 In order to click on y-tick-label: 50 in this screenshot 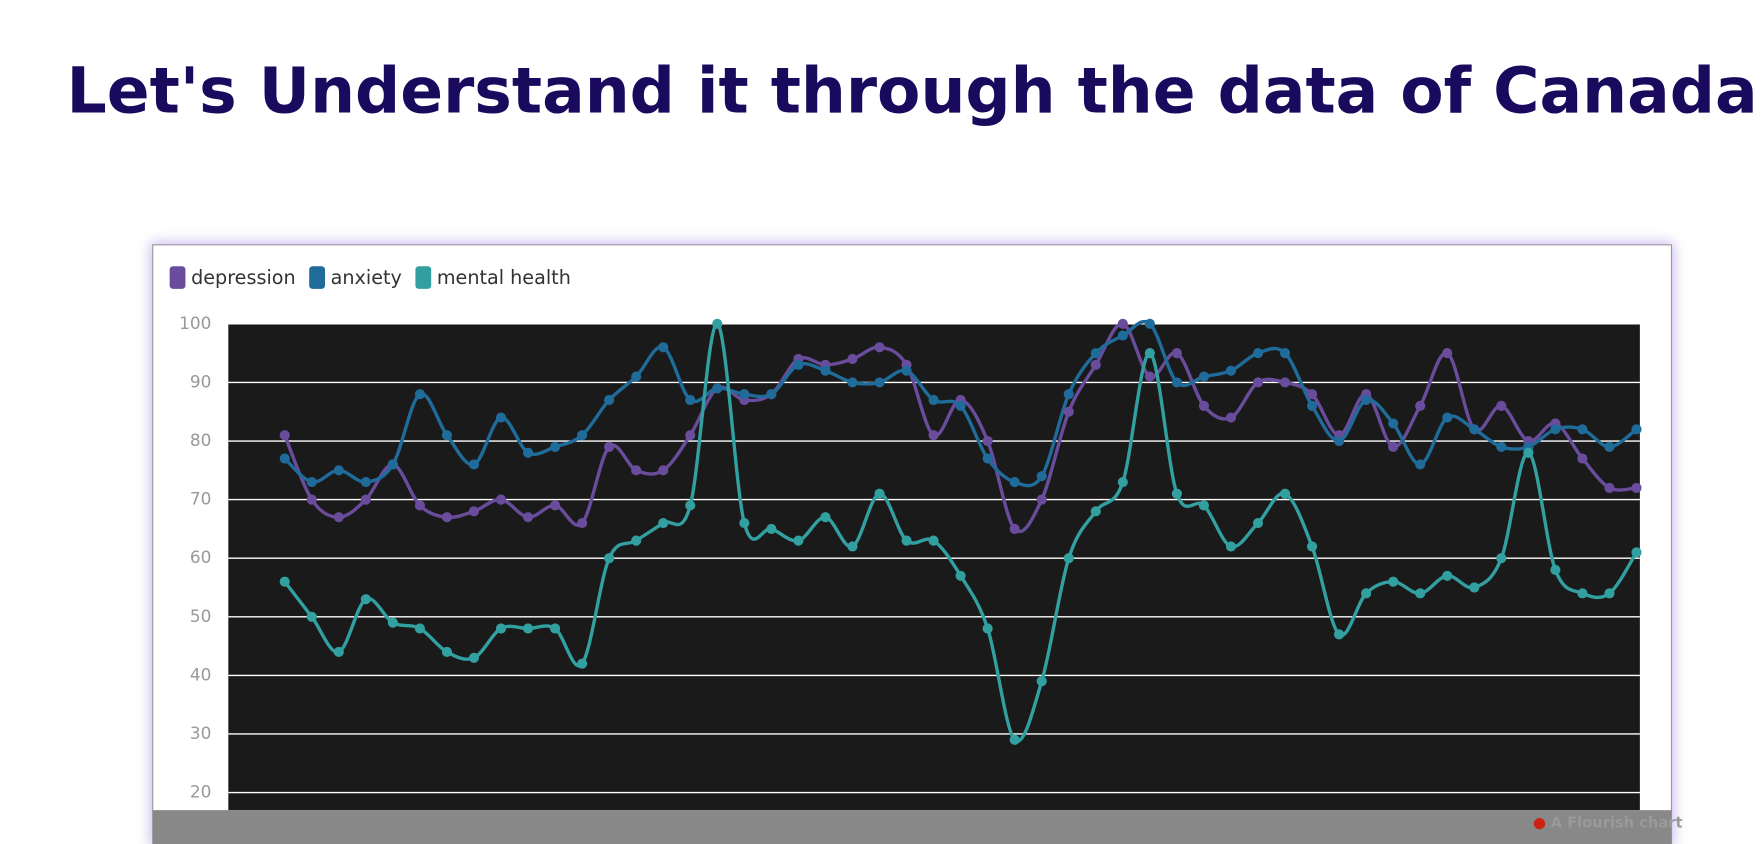, I will do `click(201, 616)`.